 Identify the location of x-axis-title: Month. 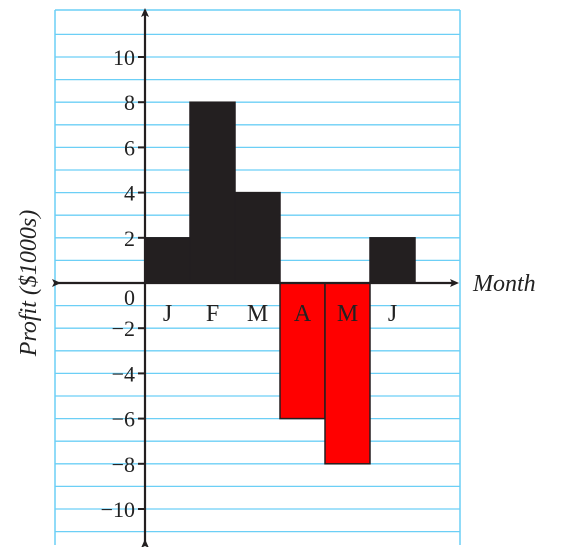
(504, 284).